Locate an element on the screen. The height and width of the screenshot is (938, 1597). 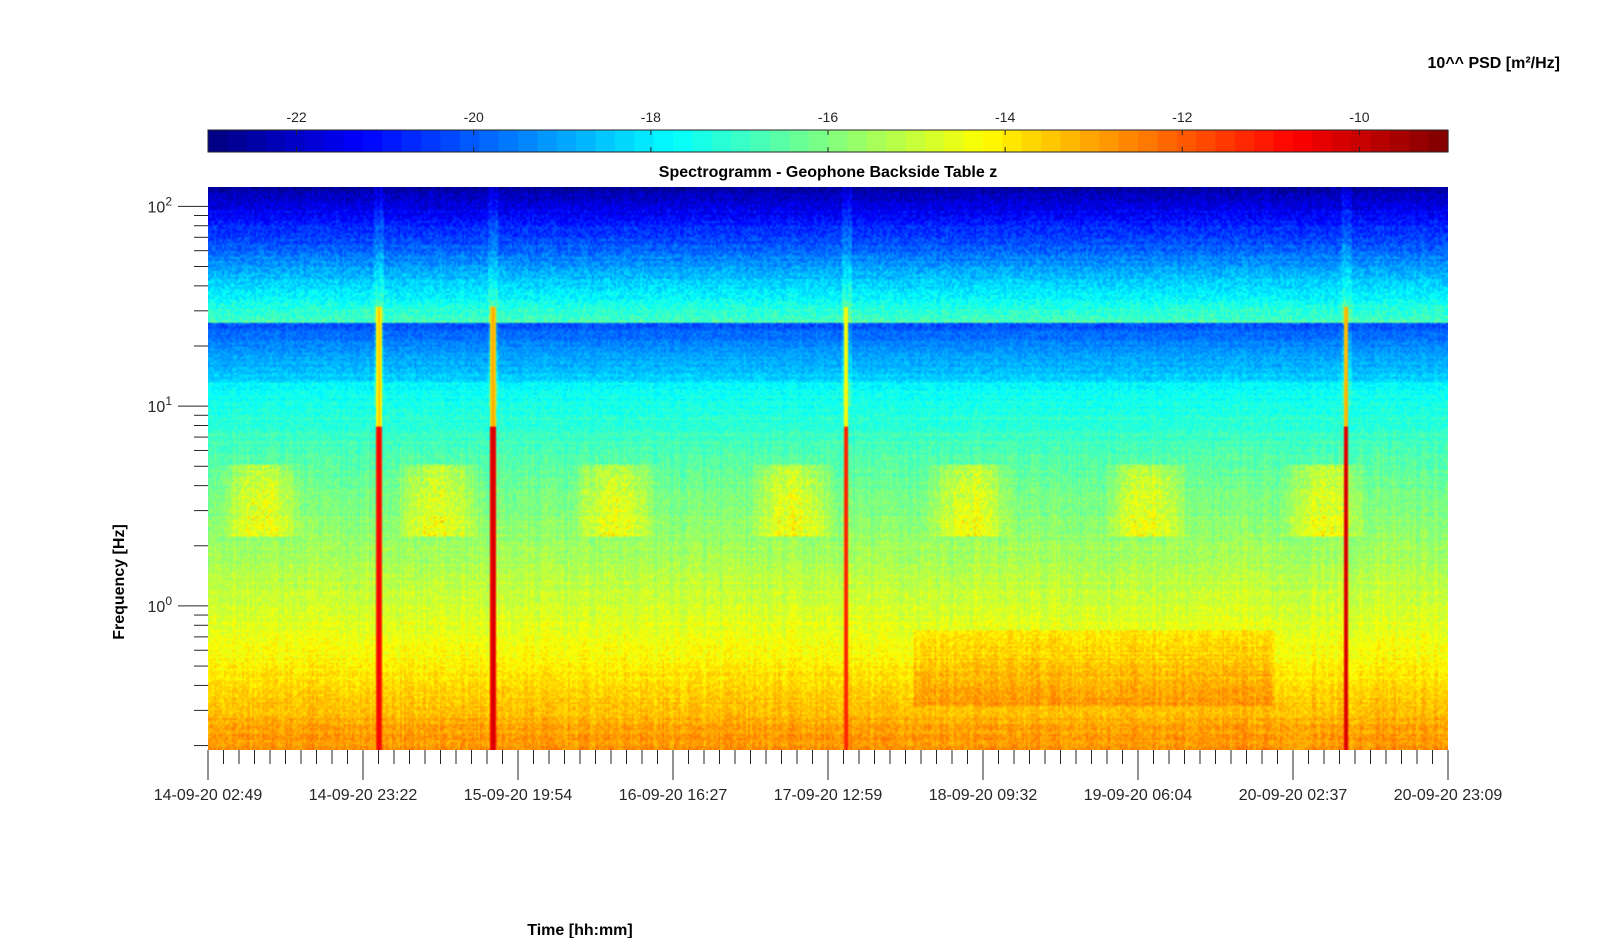
y-tick-label: 10¹ is located at coordinates (160, 405).